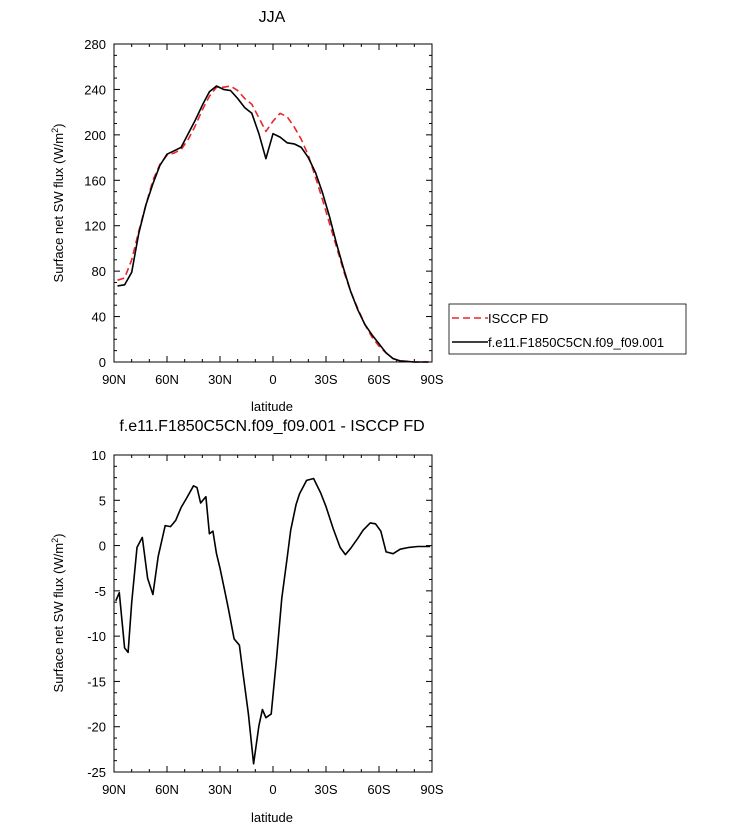 Image resolution: width=733 pixels, height=829 pixels. Describe the element at coordinates (95, 44) in the screenshot. I see `top-y-tick-label: 280` at that location.